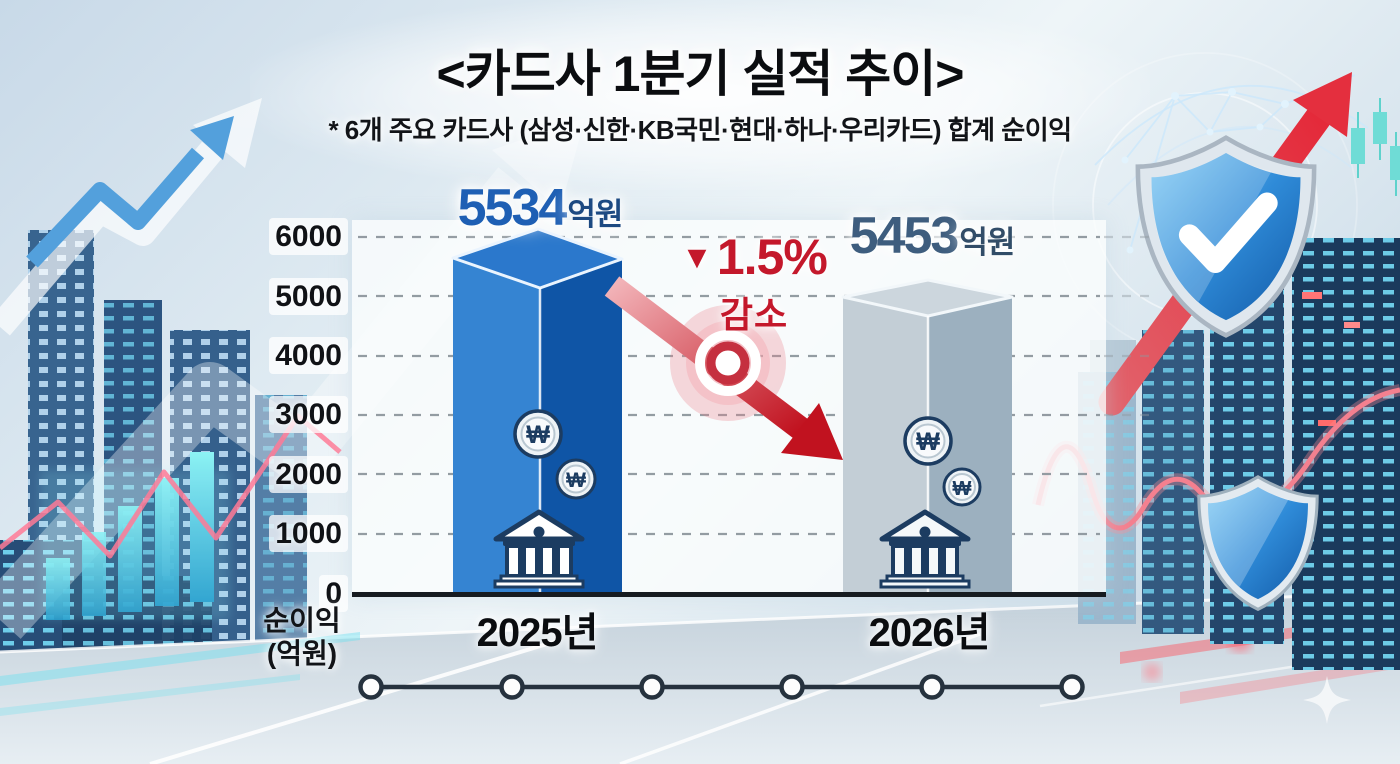  What do you see at coordinates (1375, 147) in the screenshot?
I see `candlestick-decoration` at bounding box center [1375, 147].